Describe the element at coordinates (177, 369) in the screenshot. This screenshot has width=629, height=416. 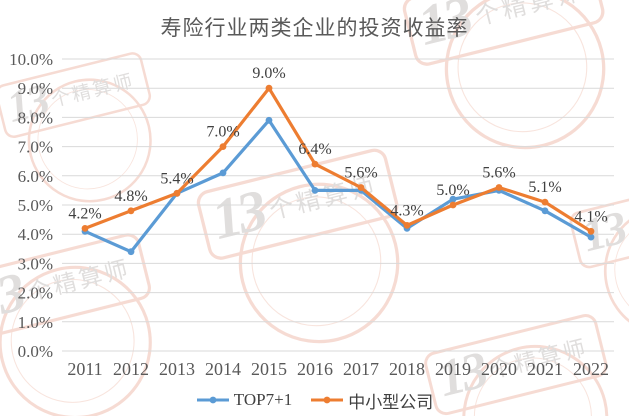
I see `svg-text: 2013` at that location.